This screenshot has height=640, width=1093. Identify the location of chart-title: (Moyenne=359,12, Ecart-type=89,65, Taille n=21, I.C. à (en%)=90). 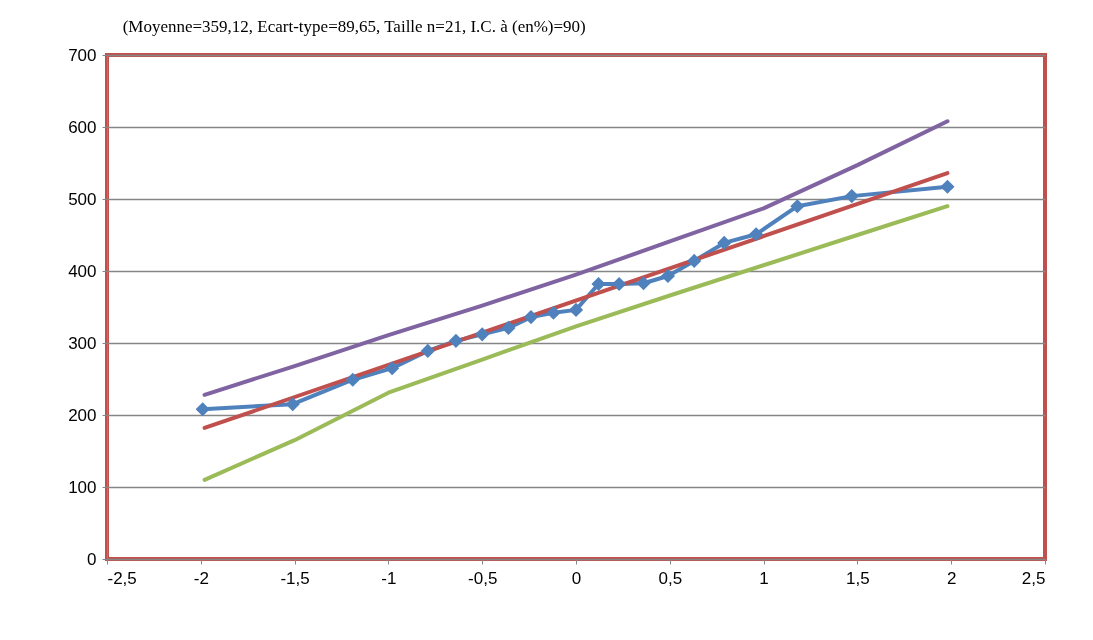
(354, 26).